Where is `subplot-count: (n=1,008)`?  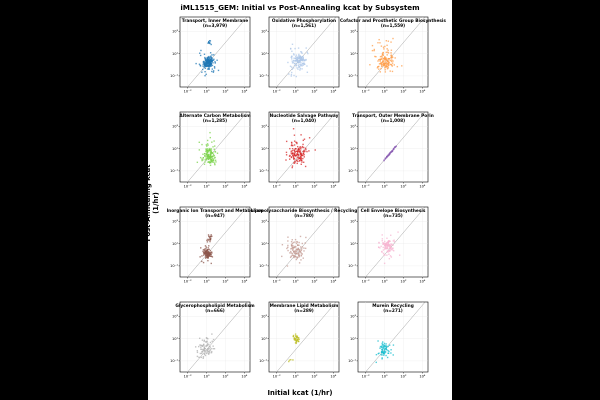
subplot-count: (n=1,008) is located at coordinates (393, 121).